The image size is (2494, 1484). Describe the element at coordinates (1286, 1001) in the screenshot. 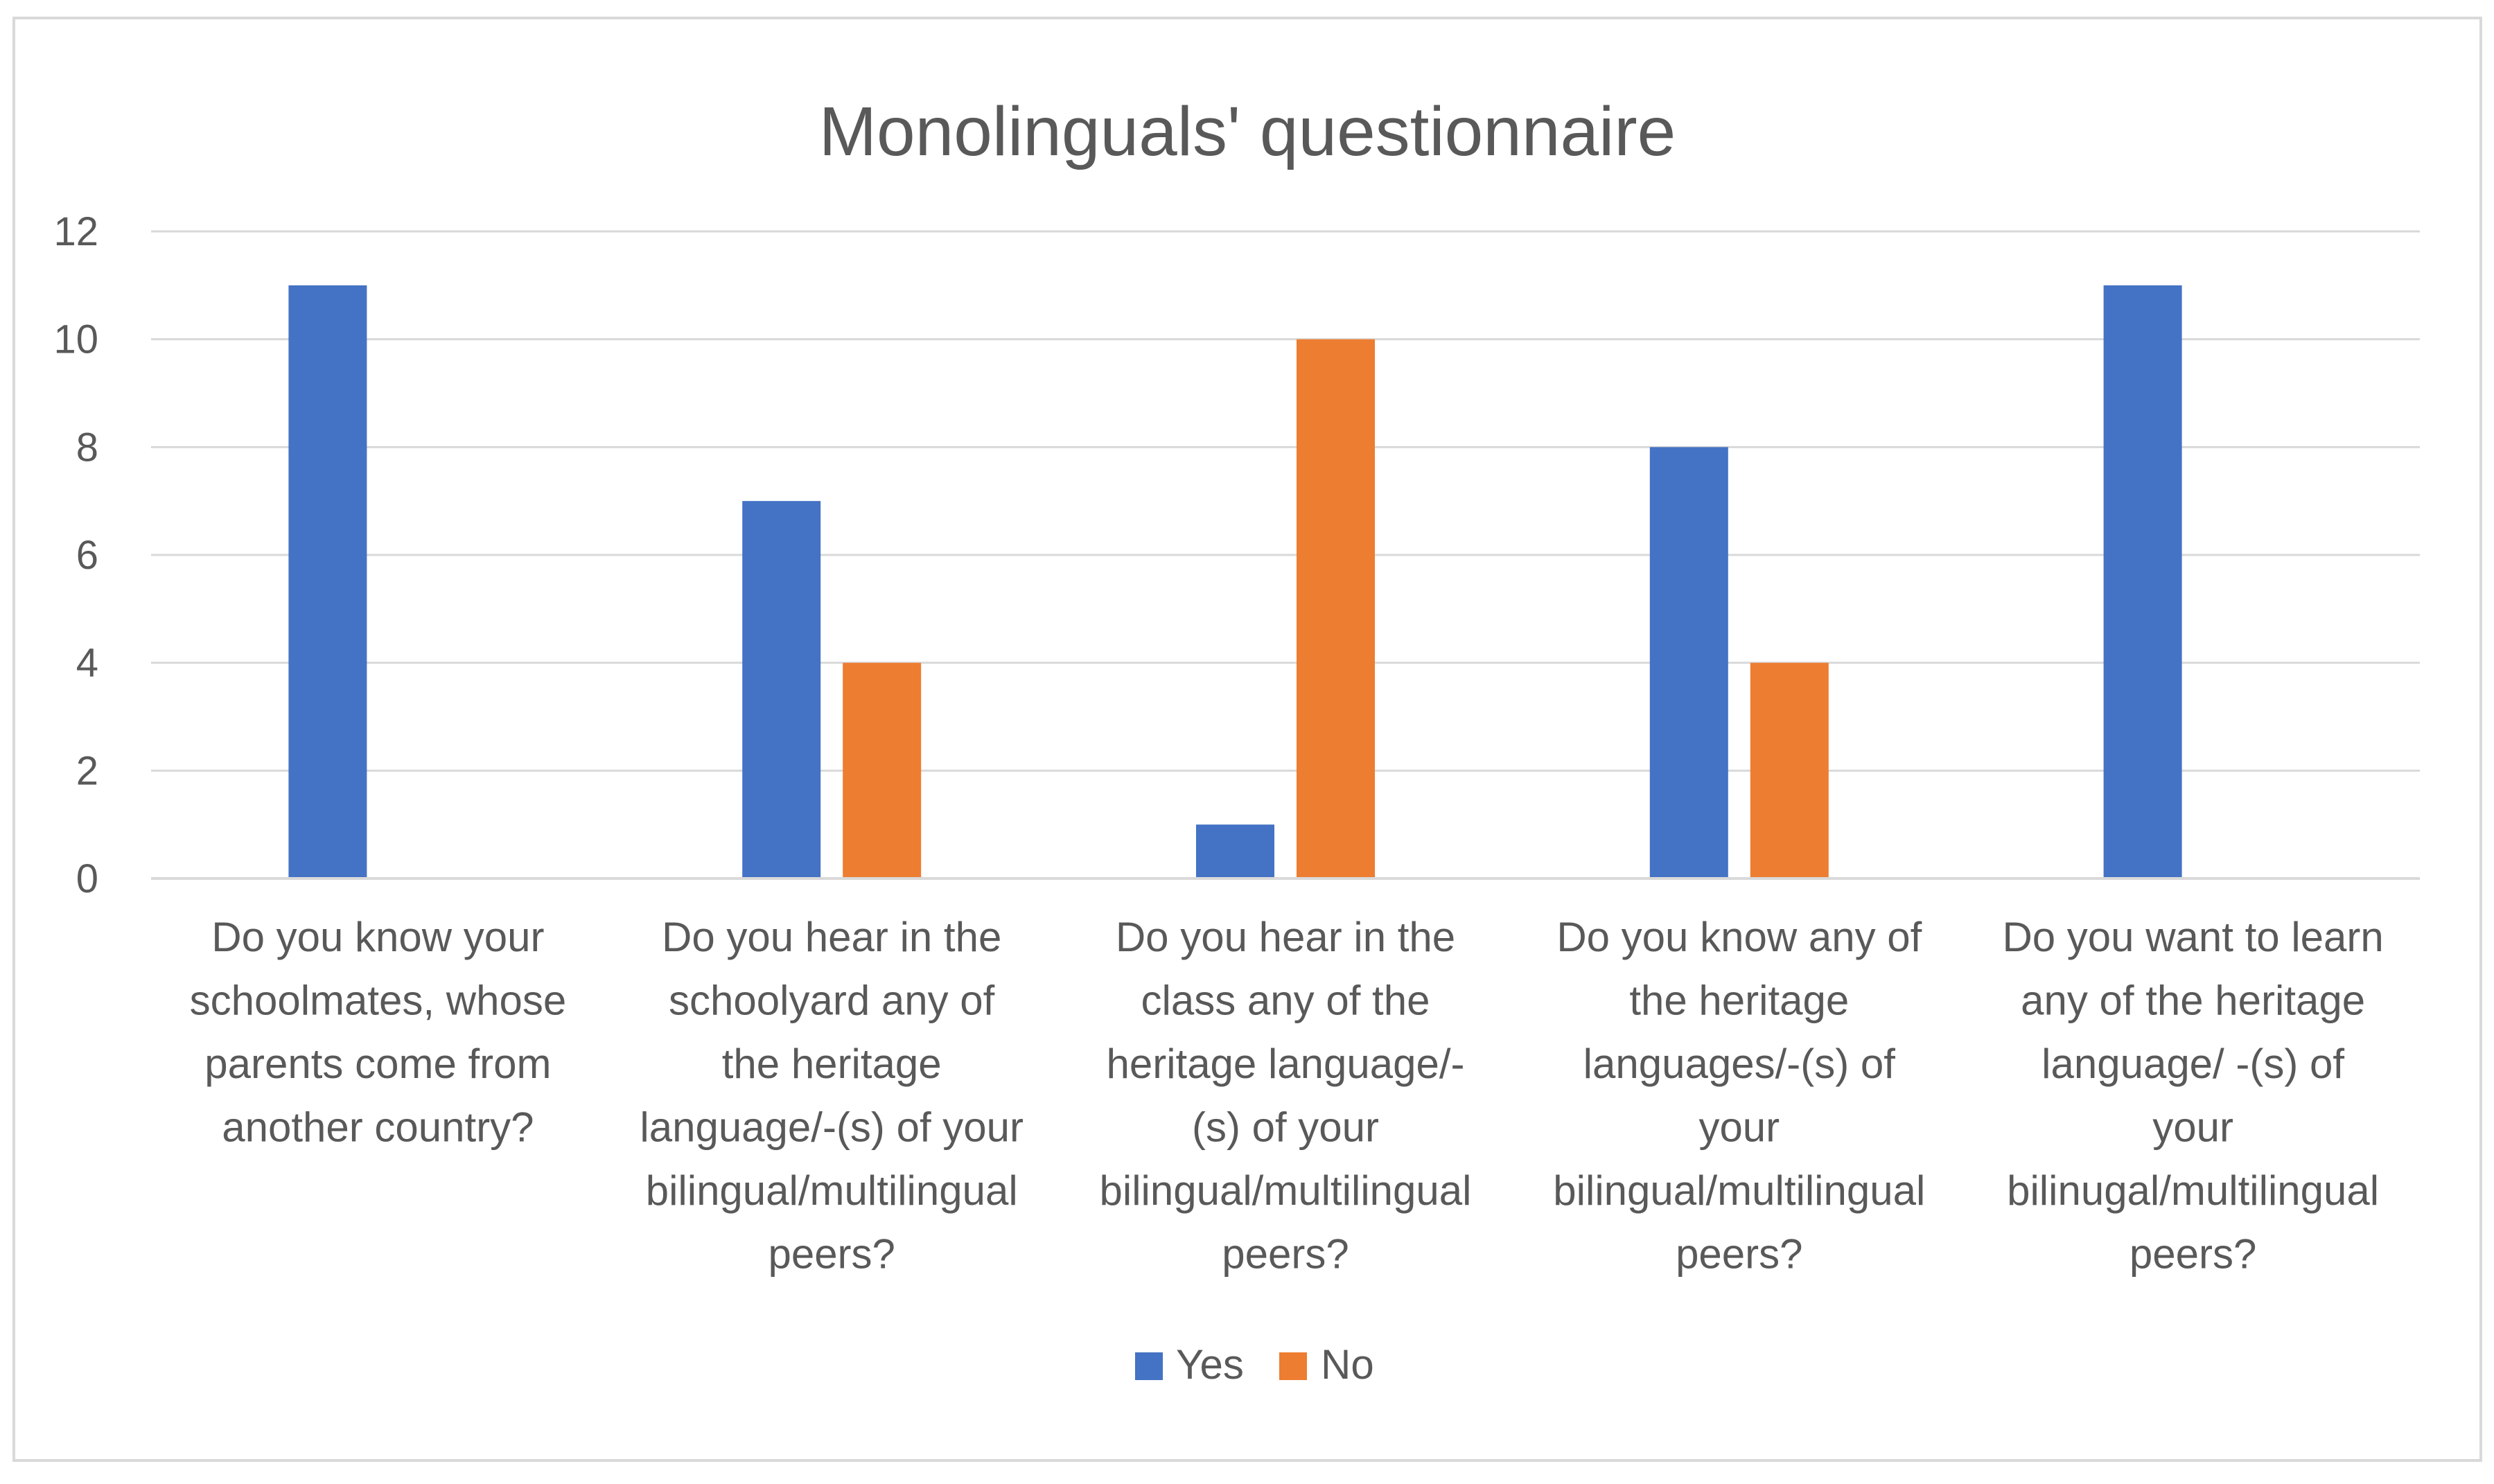

I see `x-category-label-line: class any of the` at that location.